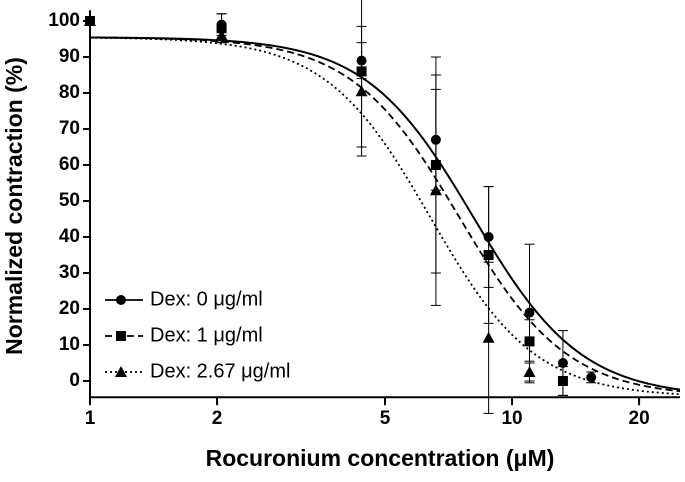  What do you see at coordinates (69, 200) in the screenshot?
I see `y-tick-label: 50` at bounding box center [69, 200].